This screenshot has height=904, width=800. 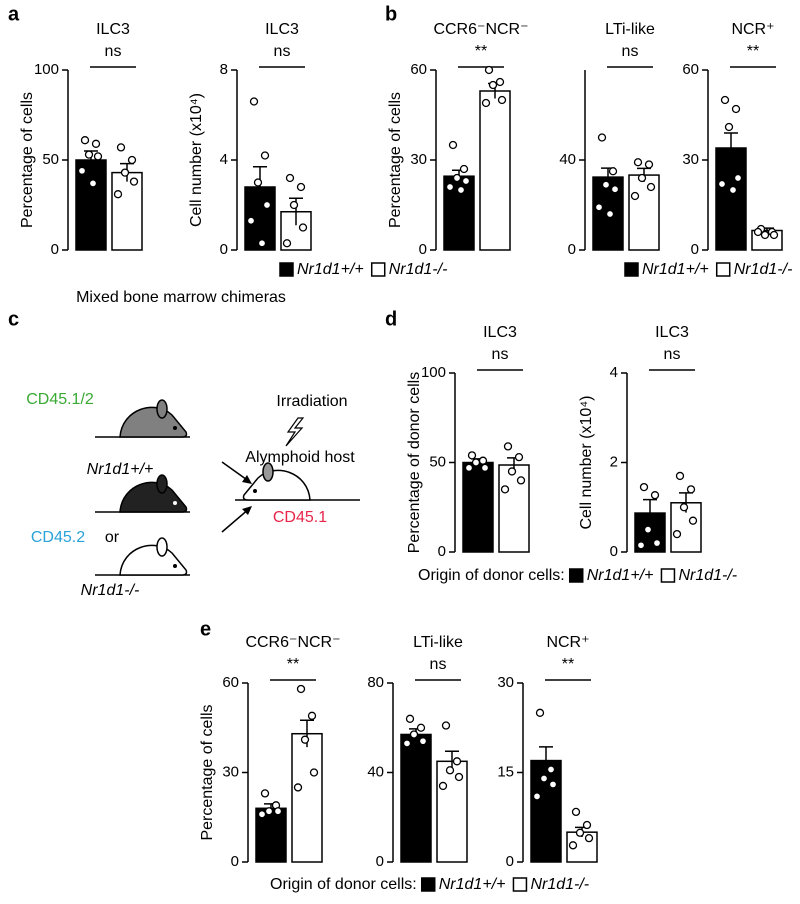 What do you see at coordinates (46, 69) in the screenshot?
I see `y-tick-label: 100` at bounding box center [46, 69].